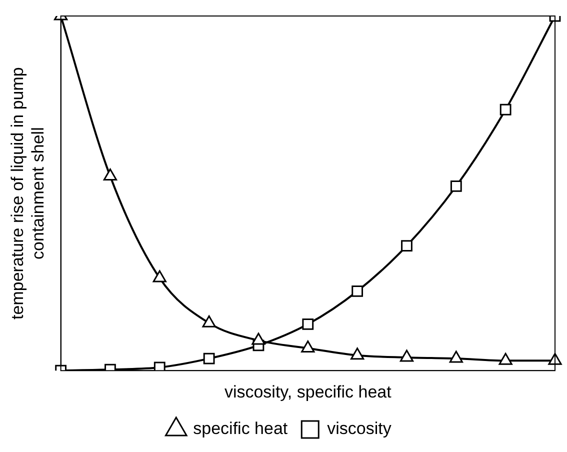 The width and height of the screenshot is (567, 452). I want to click on legend-label: viscosity, so click(359, 428).